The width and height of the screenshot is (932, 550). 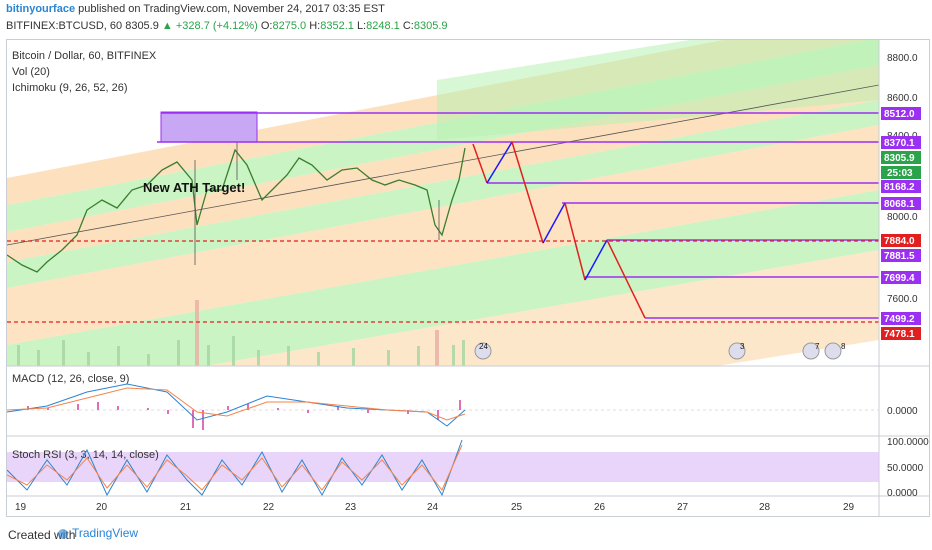 What do you see at coordinates (849, 507) in the screenshot?
I see `svg-text: 29` at bounding box center [849, 507].